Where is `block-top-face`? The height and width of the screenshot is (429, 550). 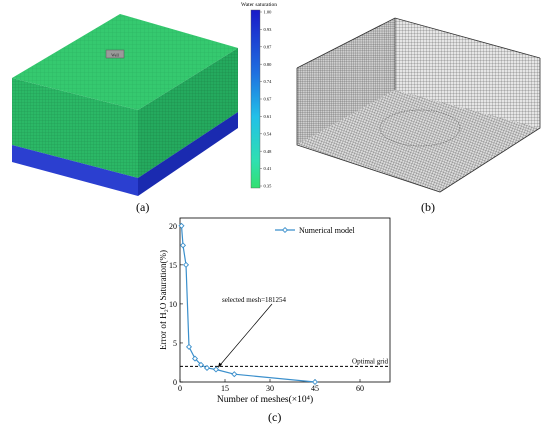
block-top-face is located at coordinates (125, 62).